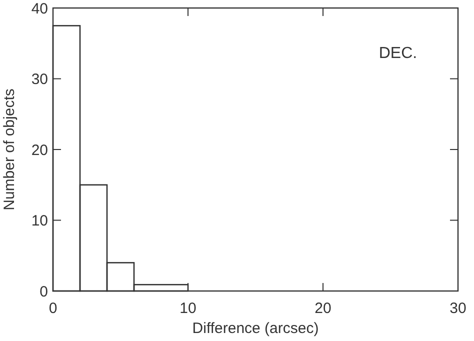 The image size is (474, 341). Describe the element at coordinates (9, 149) in the screenshot. I see `y-axis-title: Number of objects` at that location.